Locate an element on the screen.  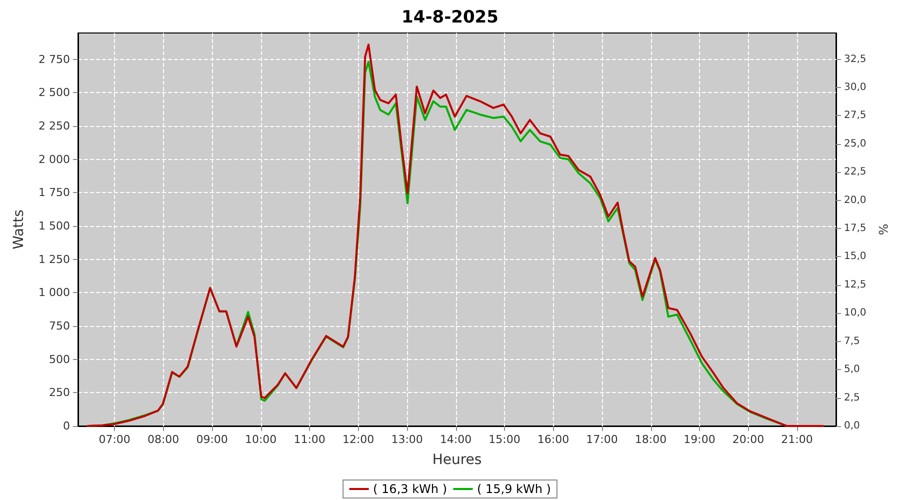
y2-axis-title: % is located at coordinates (883, 230).